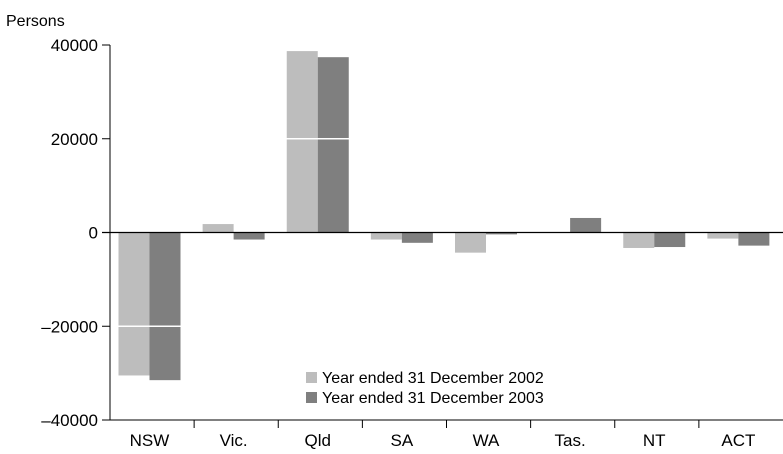 The image size is (783, 454). I want to click on x-tick-label: ACT, so click(738, 440).